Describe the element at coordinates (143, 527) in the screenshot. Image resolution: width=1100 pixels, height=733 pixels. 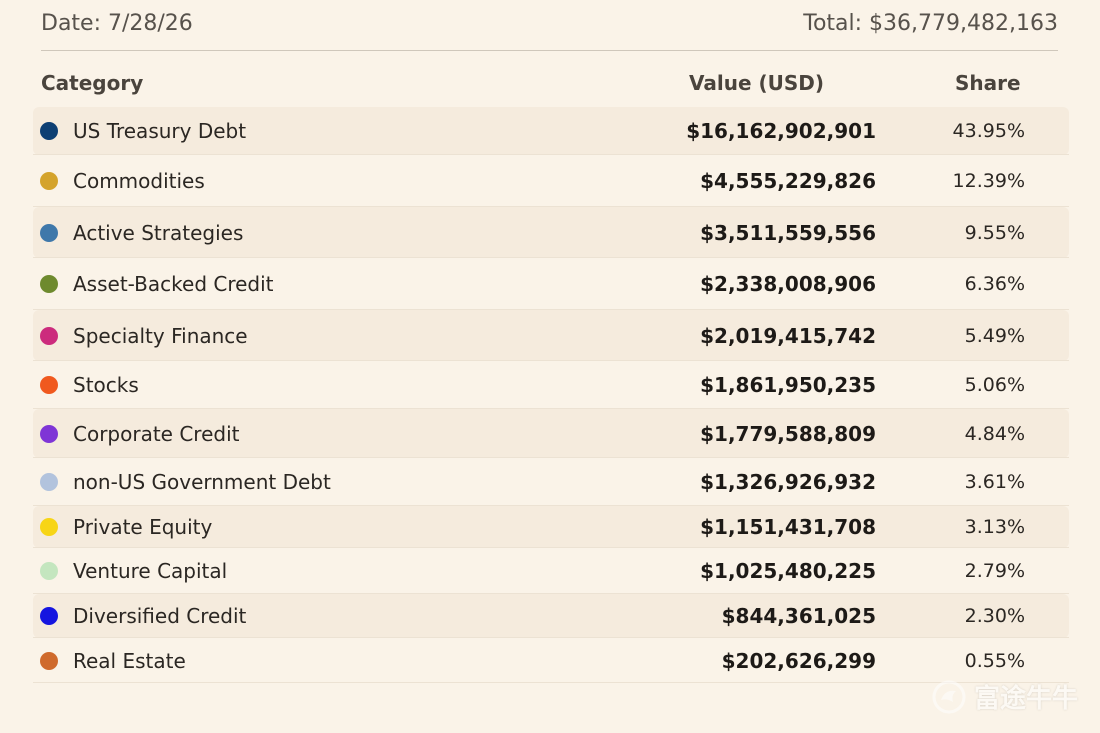
I see `category-name: Private Equity` at that location.